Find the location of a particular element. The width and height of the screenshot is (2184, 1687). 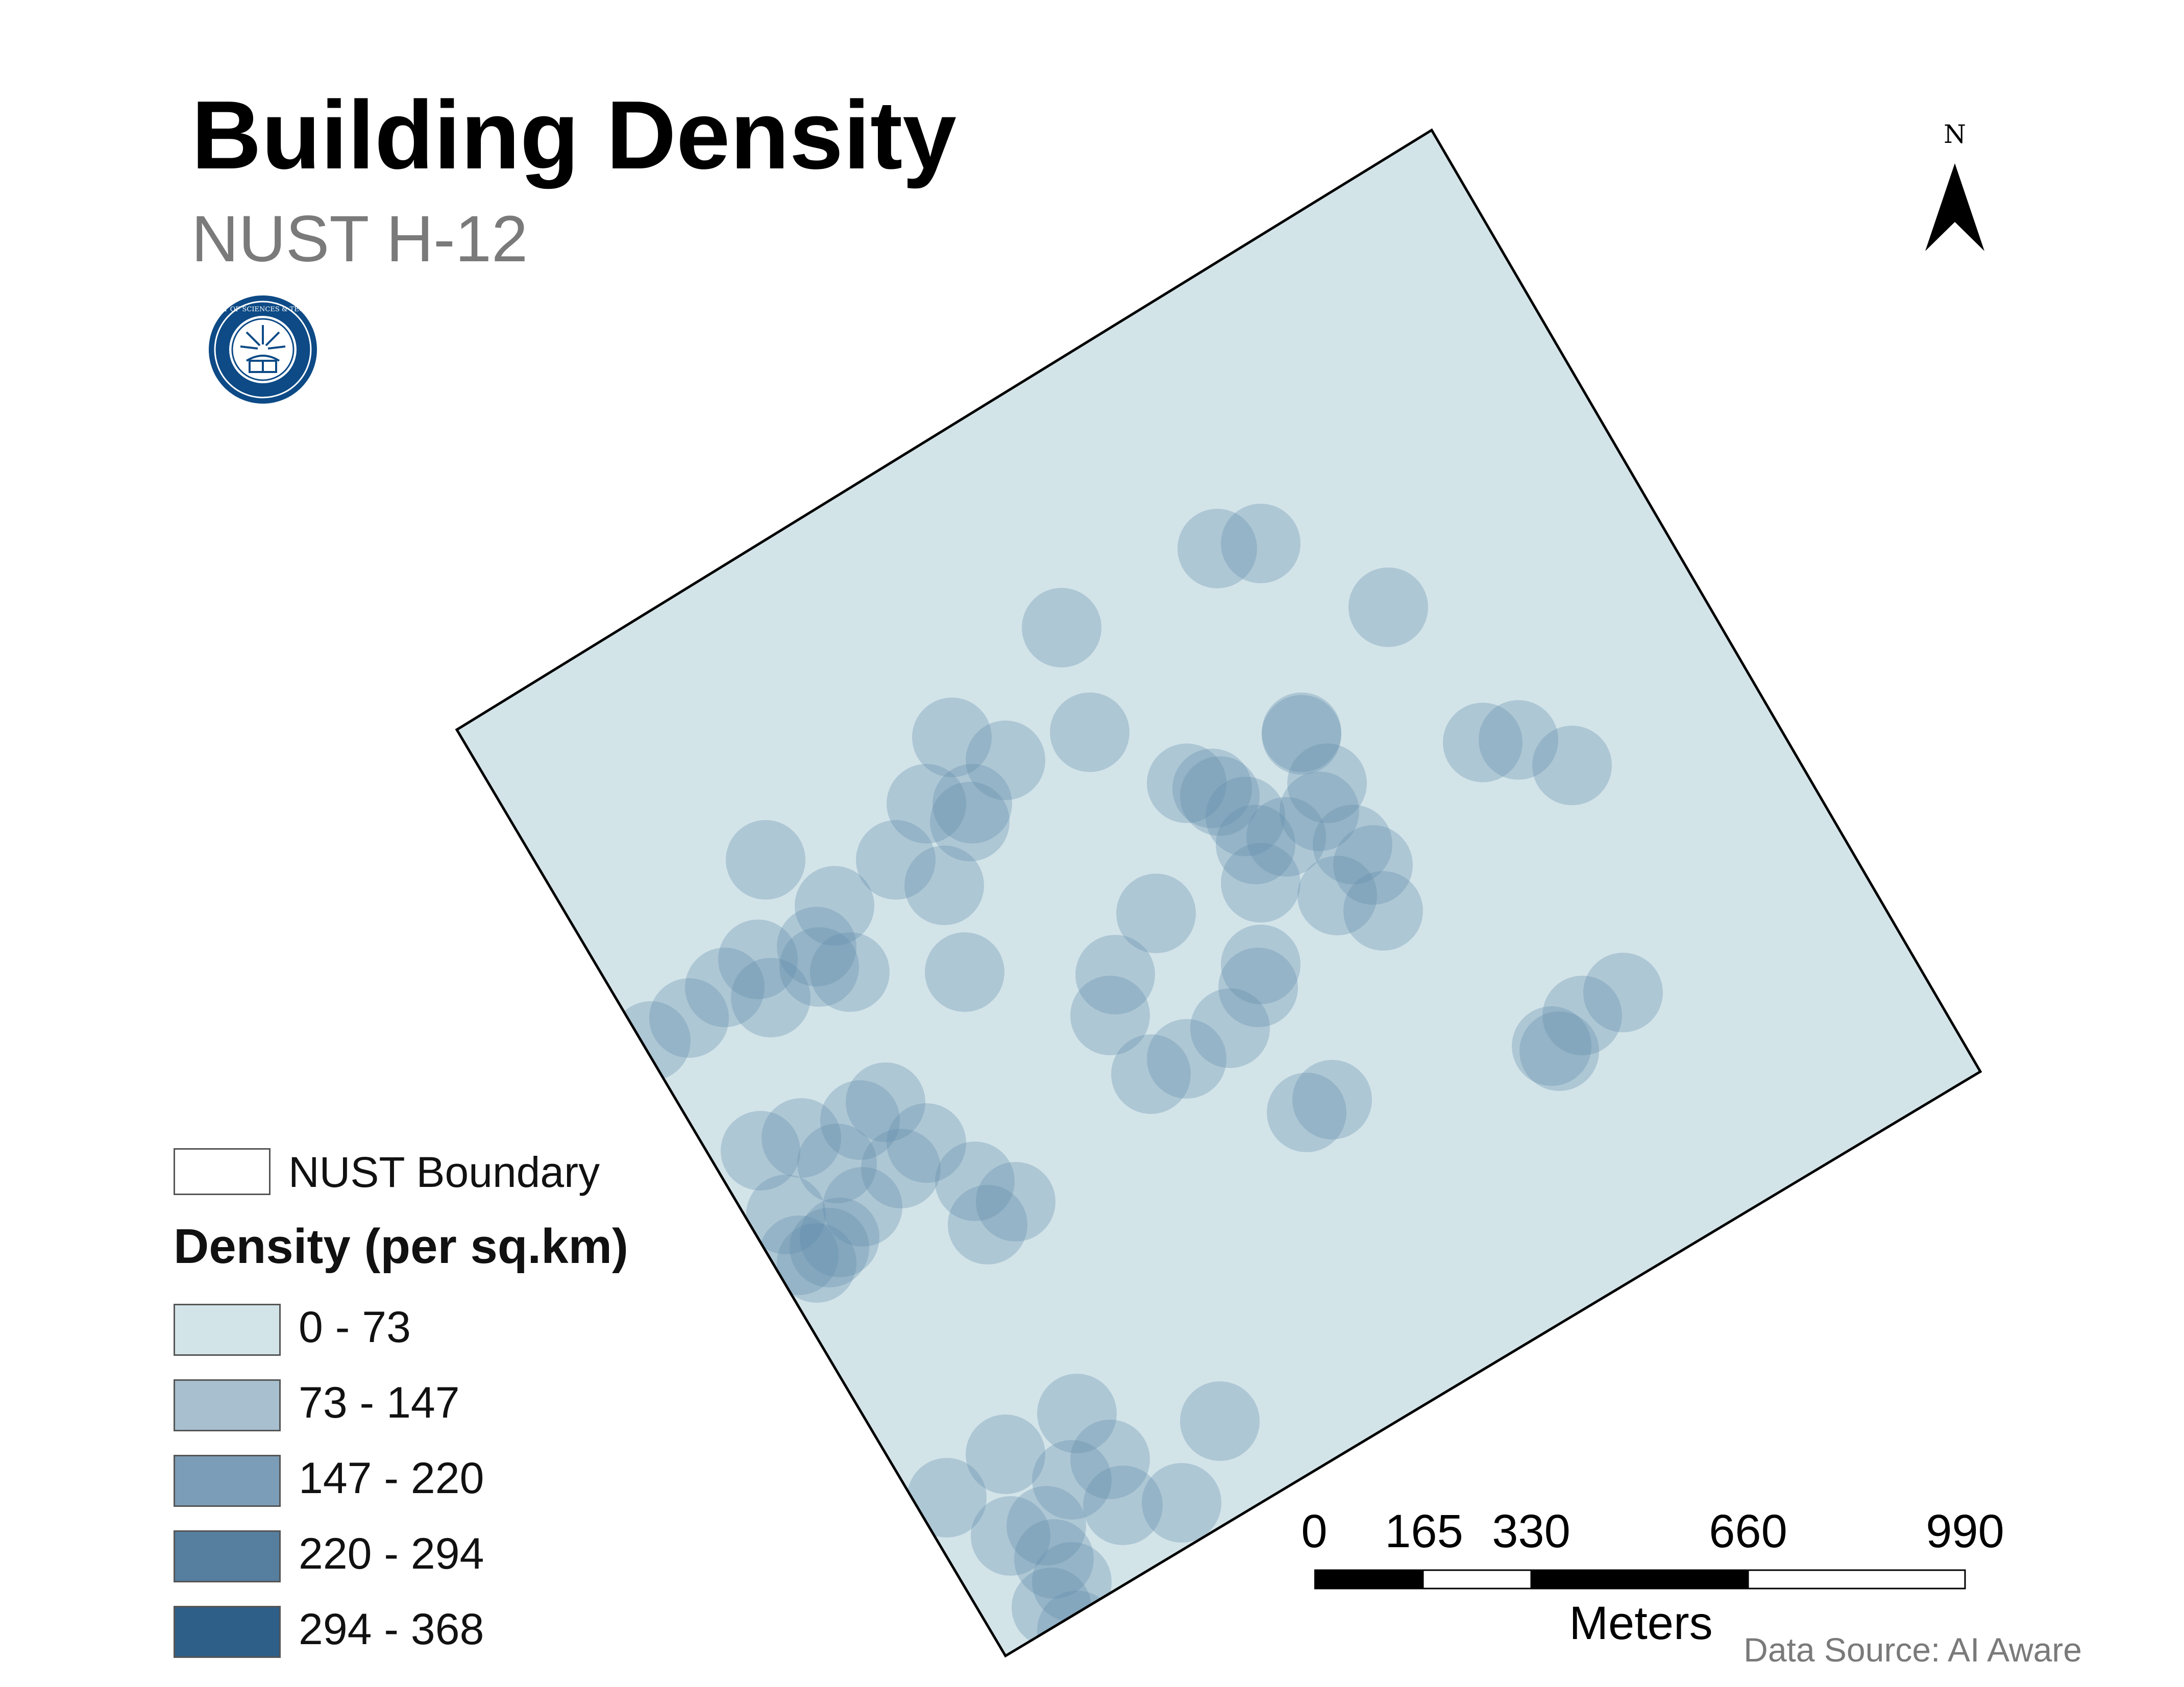

legend-label-class-3: 147 - 220 is located at coordinates (391, 1478).